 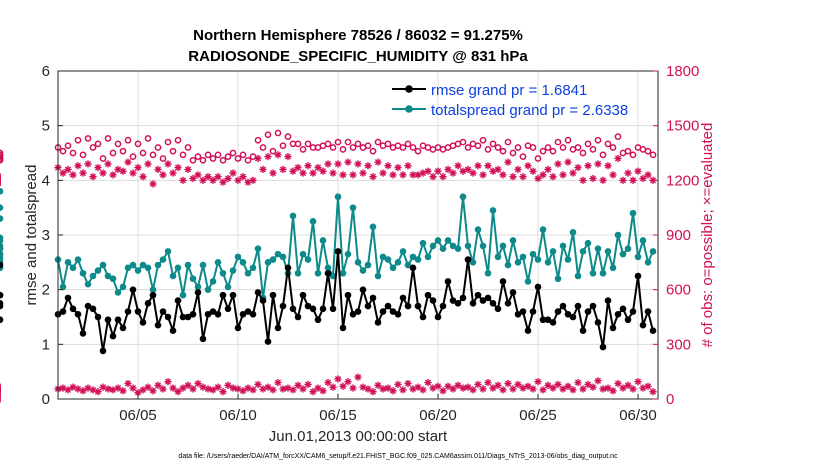 I want to click on right-tick-label: 1500, so click(x=682, y=126).